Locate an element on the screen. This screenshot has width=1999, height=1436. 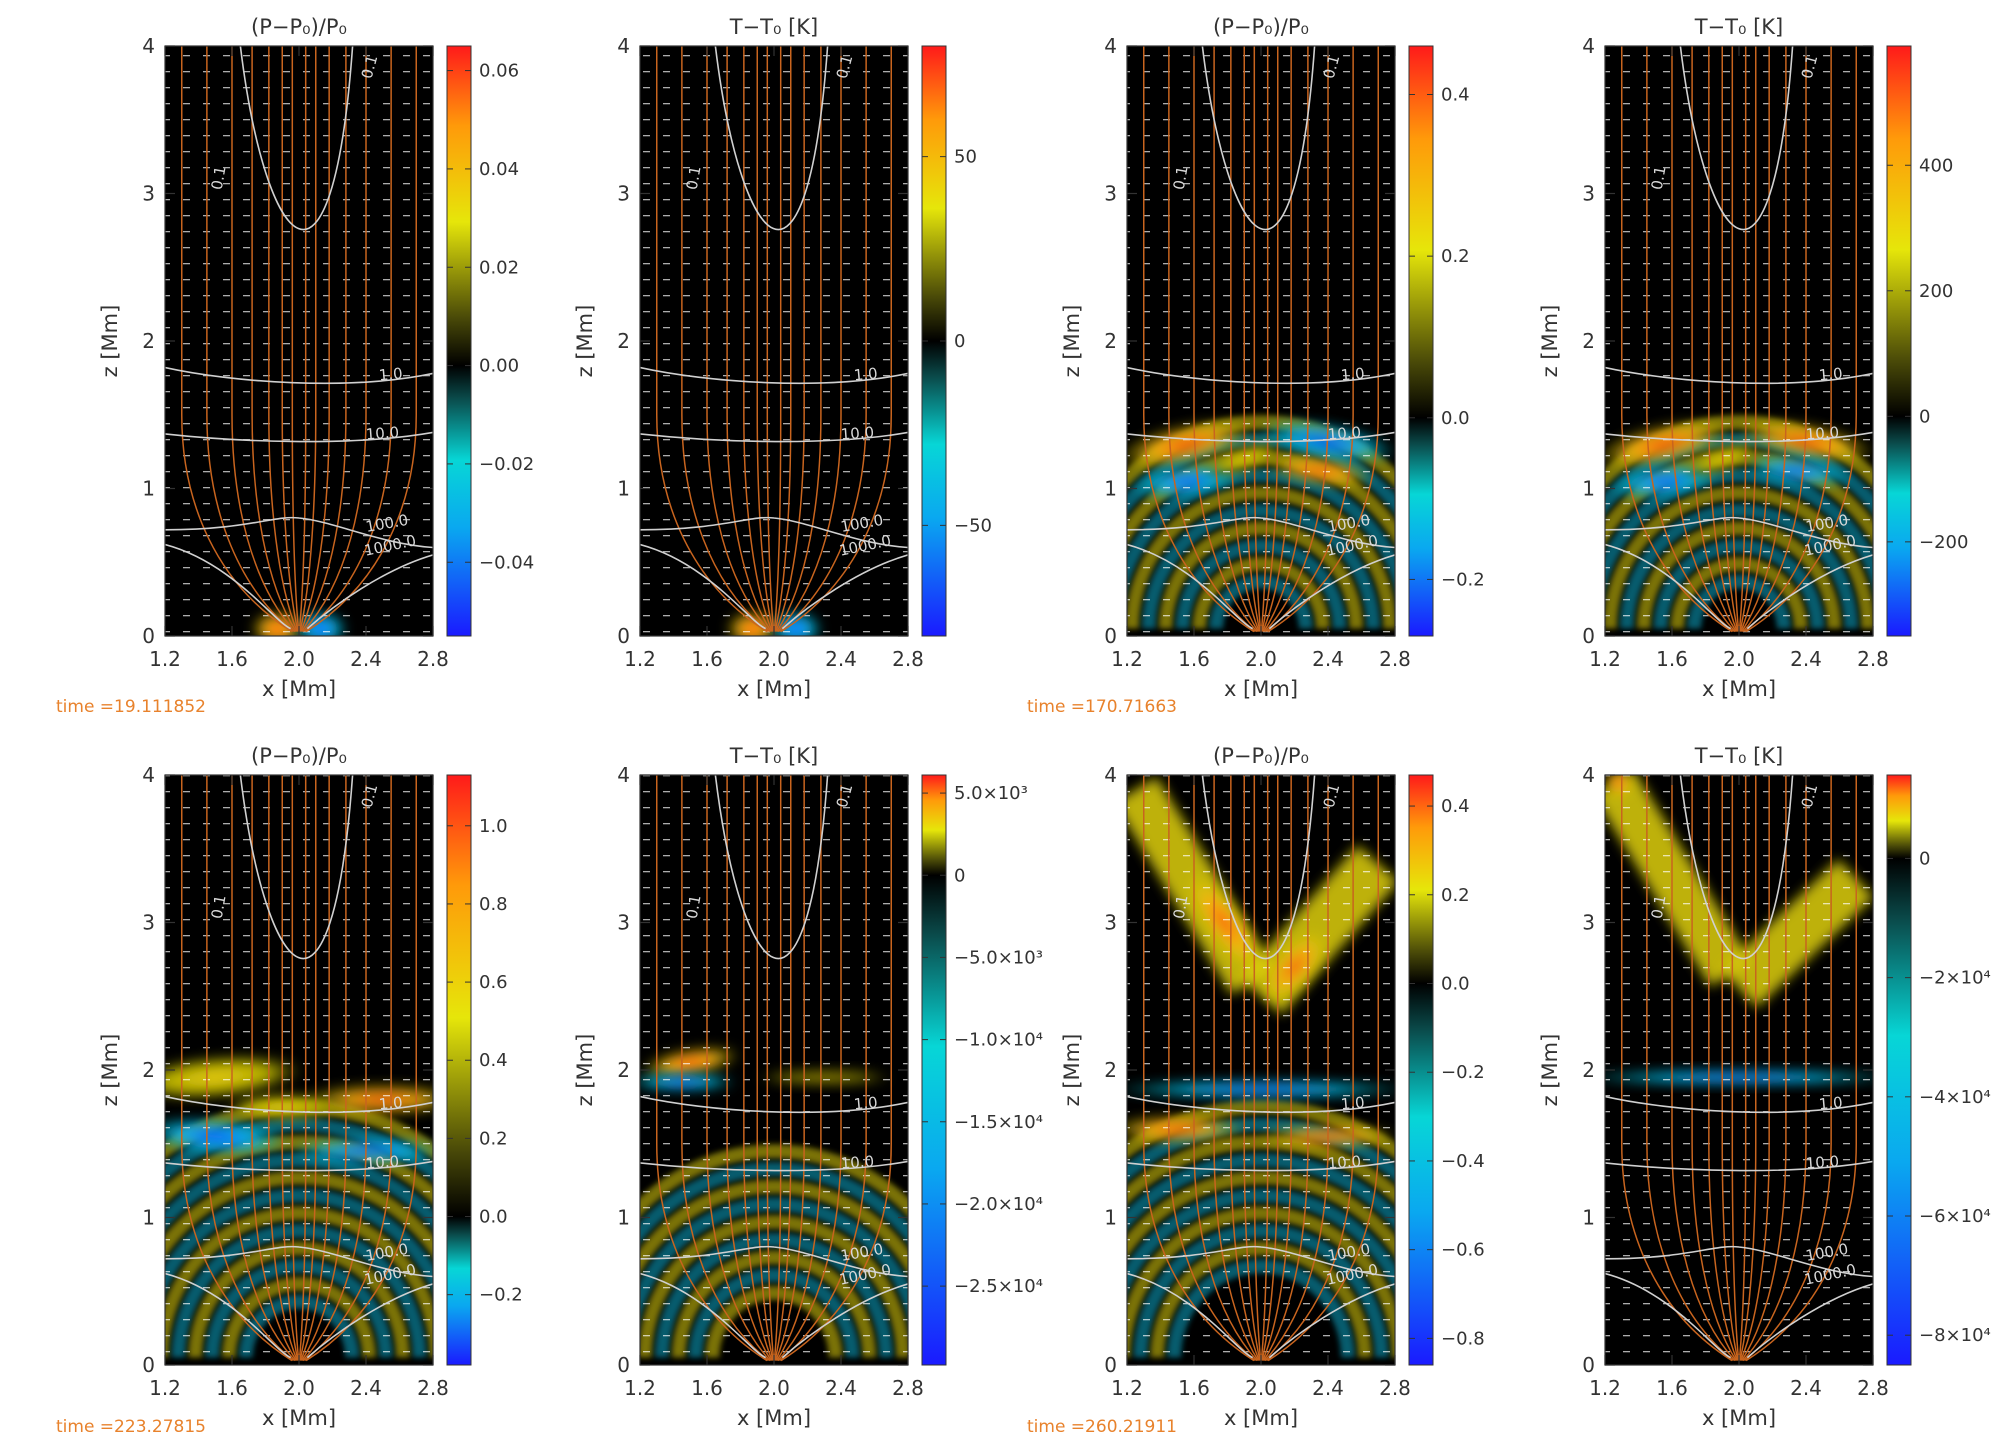
time-label: time =223.27815 is located at coordinates (131, 1426).